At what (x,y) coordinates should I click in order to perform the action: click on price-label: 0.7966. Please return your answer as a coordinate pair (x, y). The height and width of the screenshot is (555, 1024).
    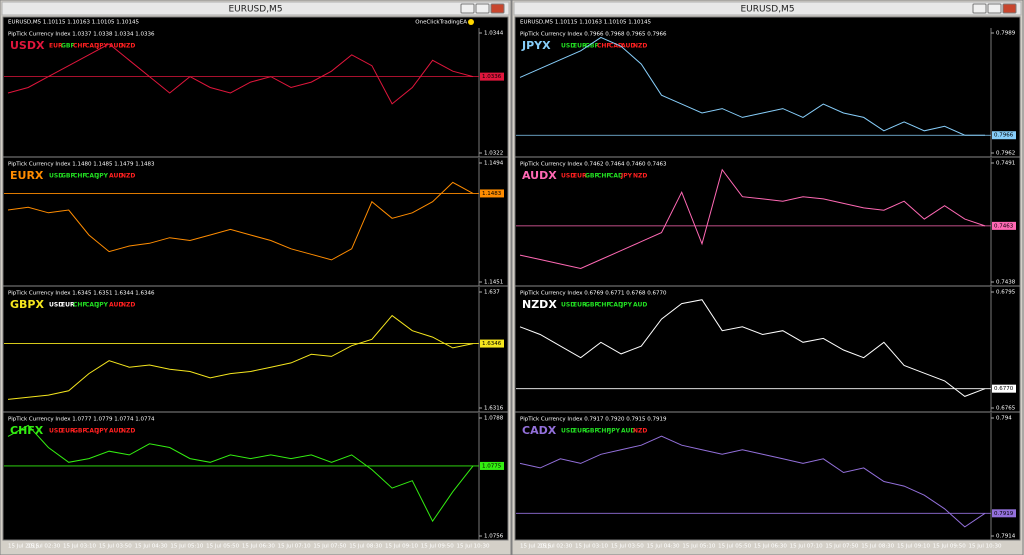
    Looking at the image, I should click on (1004, 136).